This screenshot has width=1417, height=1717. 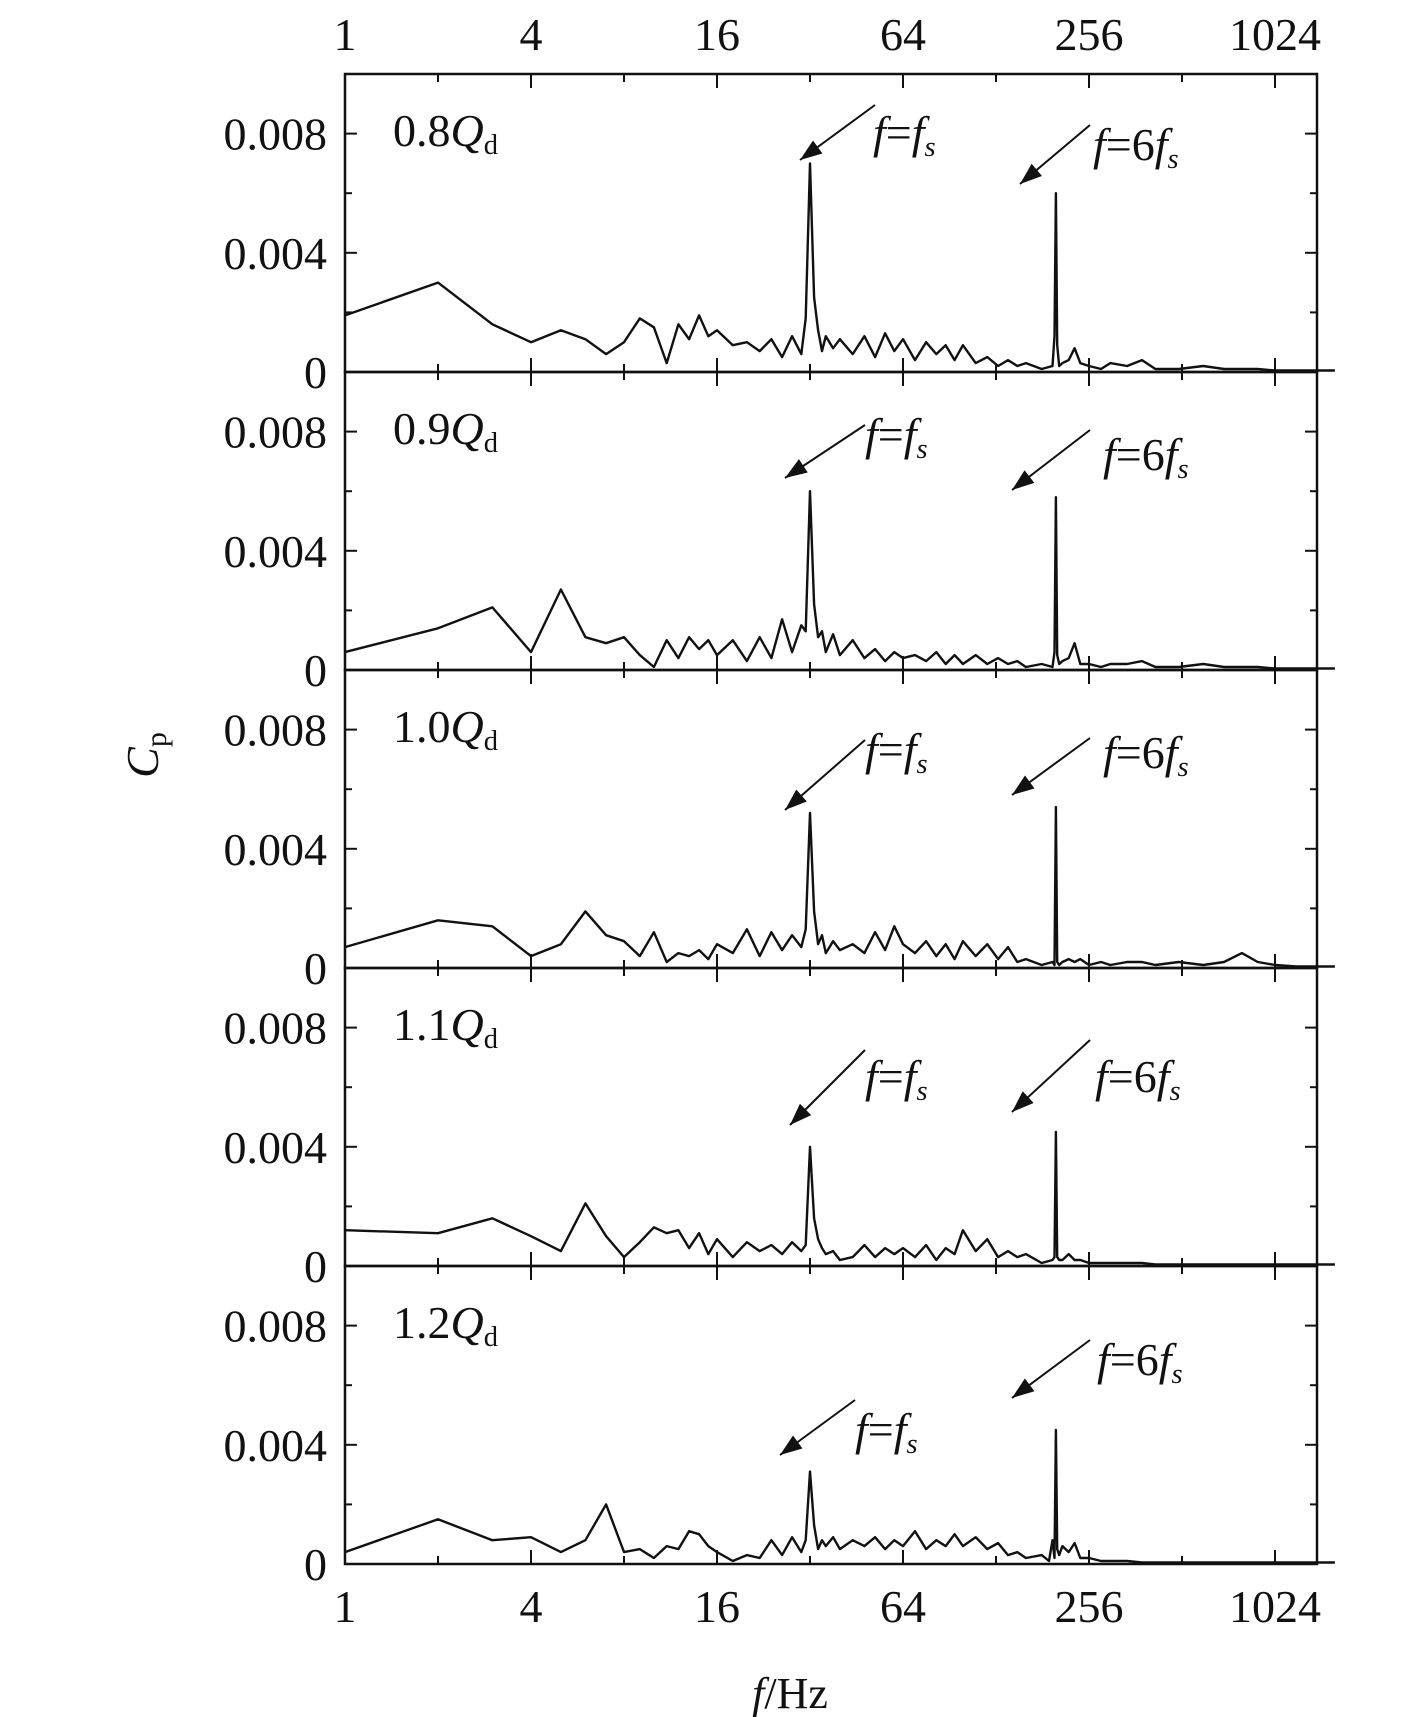 What do you see at coordinates (1089, 1606) in the screenshot?
I see `x-tick-label-bottom: 256` at bounding box center [1089, 1606].